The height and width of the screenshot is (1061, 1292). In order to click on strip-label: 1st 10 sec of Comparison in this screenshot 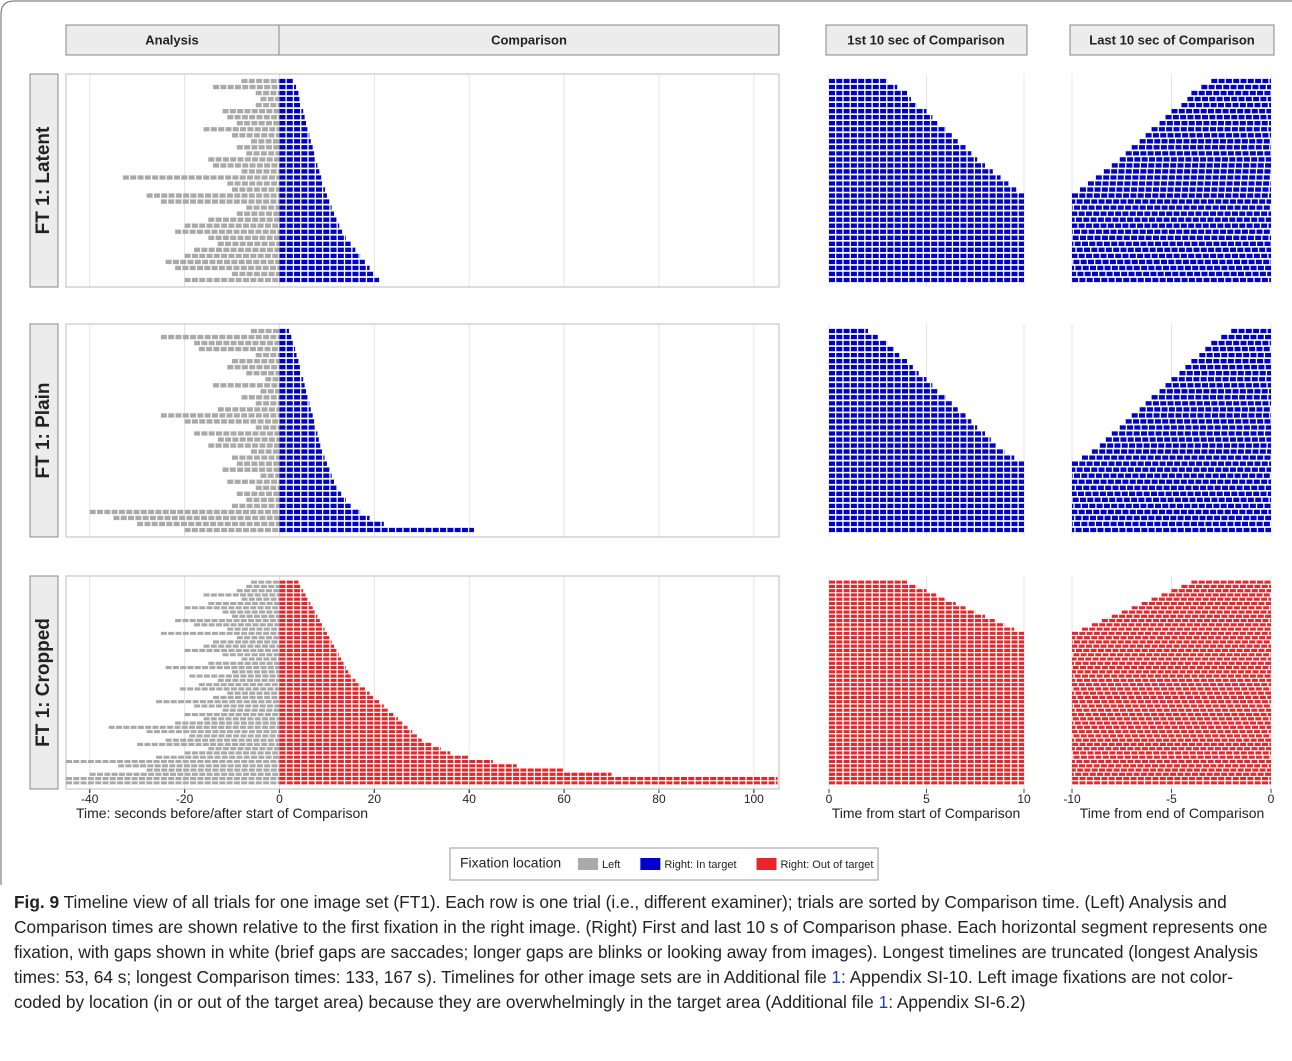, I will do `click(926, 39)`.